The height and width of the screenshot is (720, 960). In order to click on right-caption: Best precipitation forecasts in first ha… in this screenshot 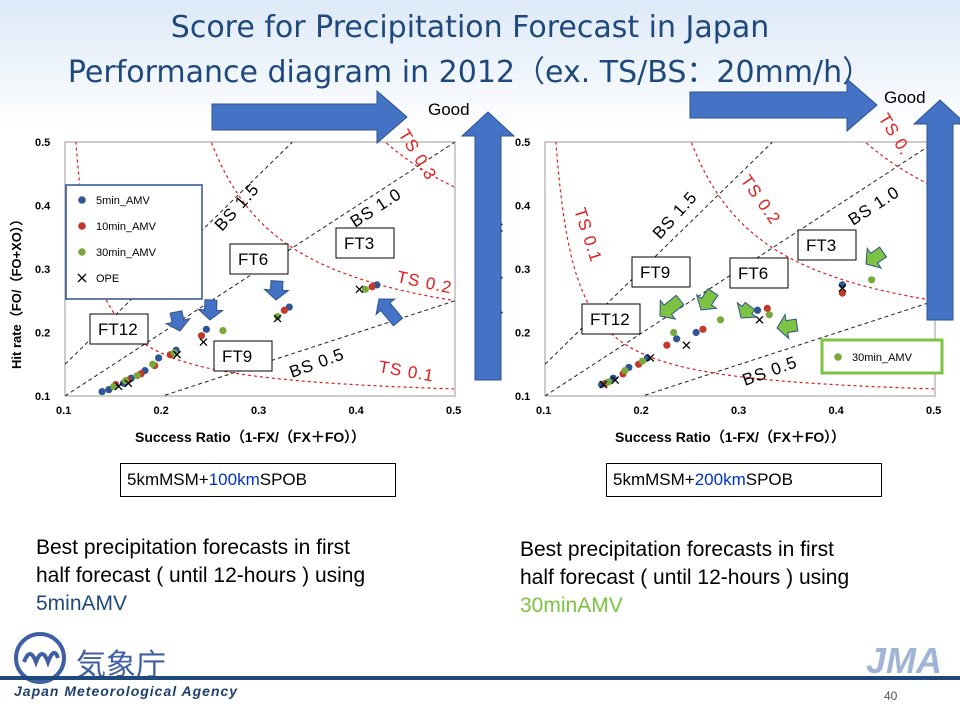, I will do `click(735, 578)`.